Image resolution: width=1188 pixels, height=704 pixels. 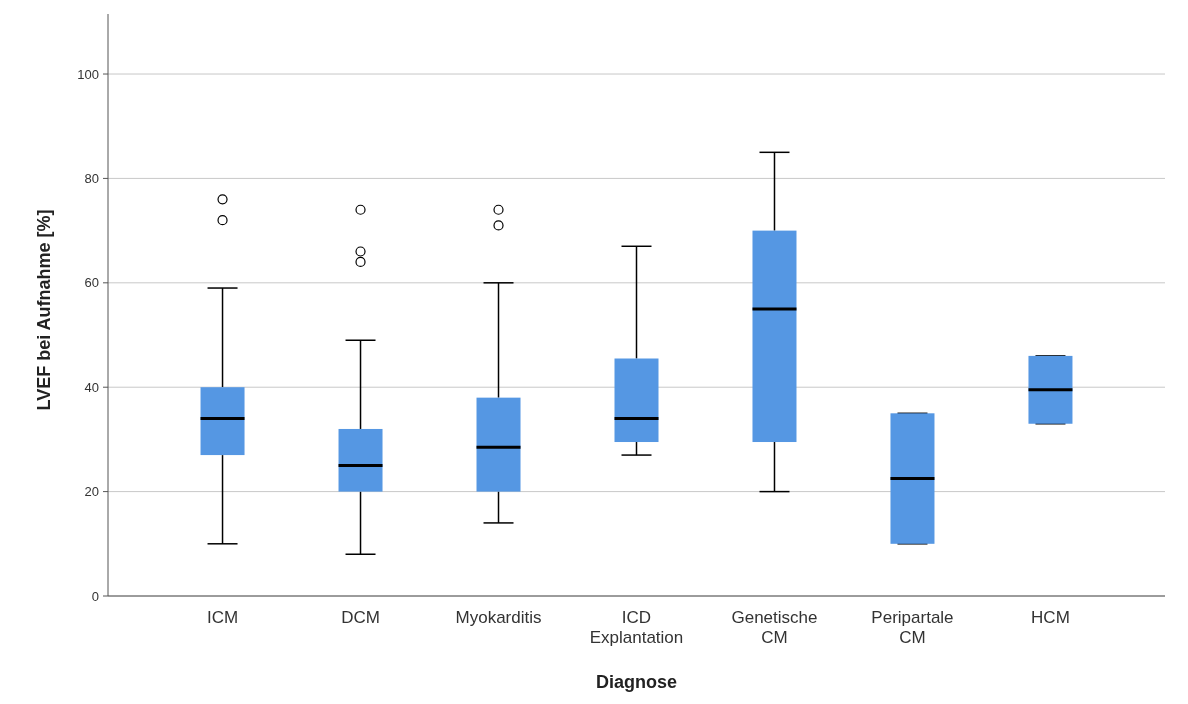 What do you see at coordinates (95, 596) in the screenshot?
I see `y-tick-label: 0` at bounding box center [95, 596].